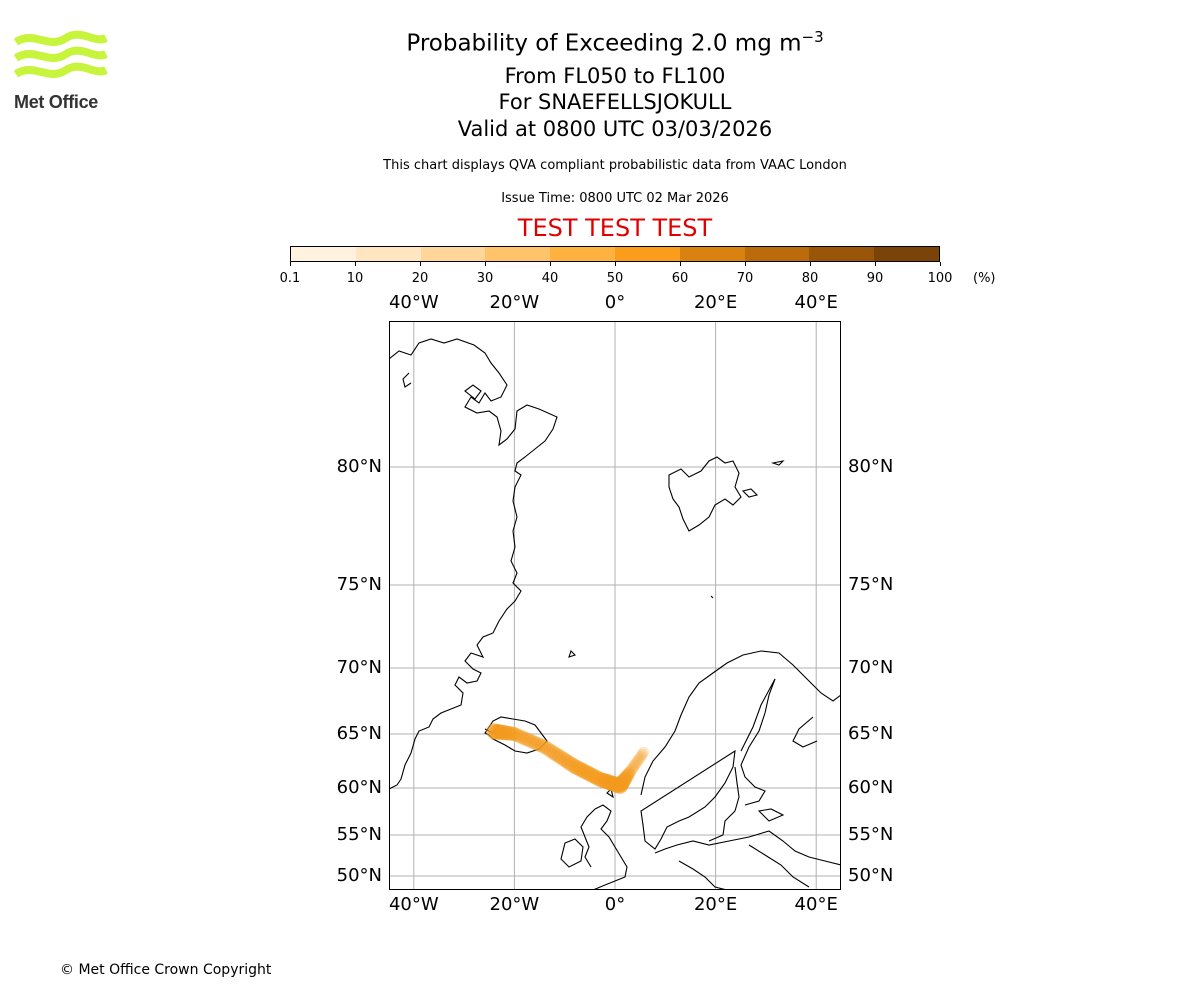 This screenshot has height=1000, width=1200. I want to click on latitude-label: 70°N, so click(359, 667).